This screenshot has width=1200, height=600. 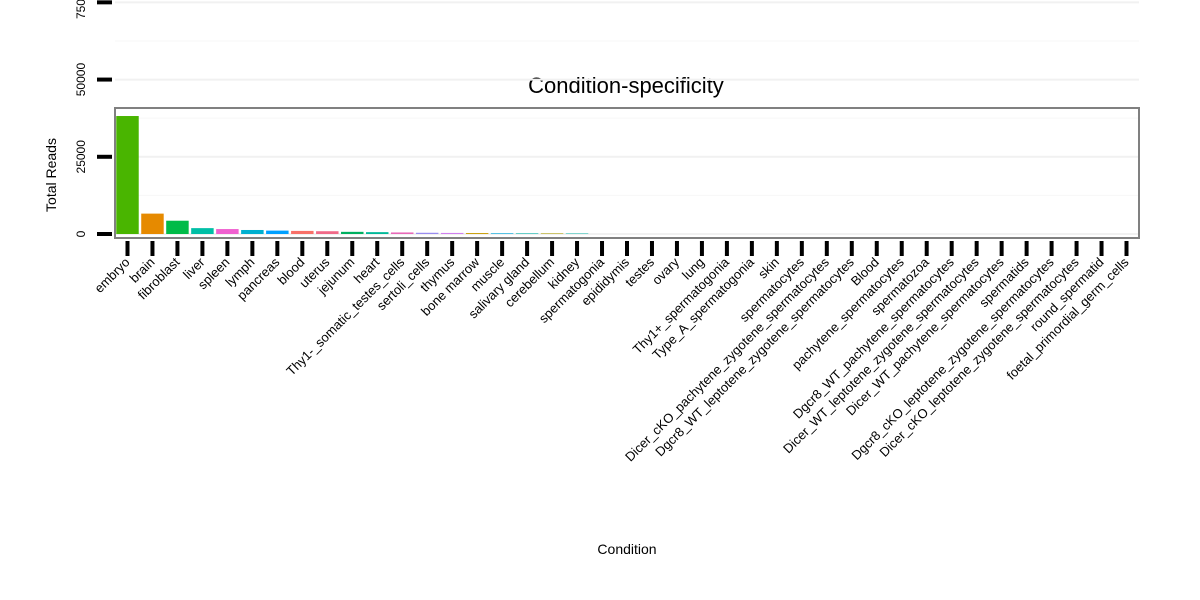 What do you see at coordinates (639, 271) in the screenshot?
I see `x-tick-label-21: testes` at bounding box center [639, 271].